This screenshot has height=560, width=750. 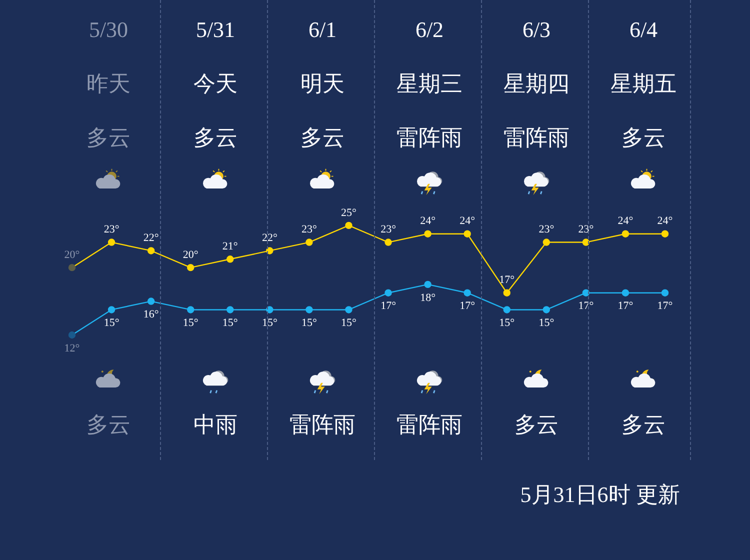 I want to click on text: 今天, so click(x=215, y=84).